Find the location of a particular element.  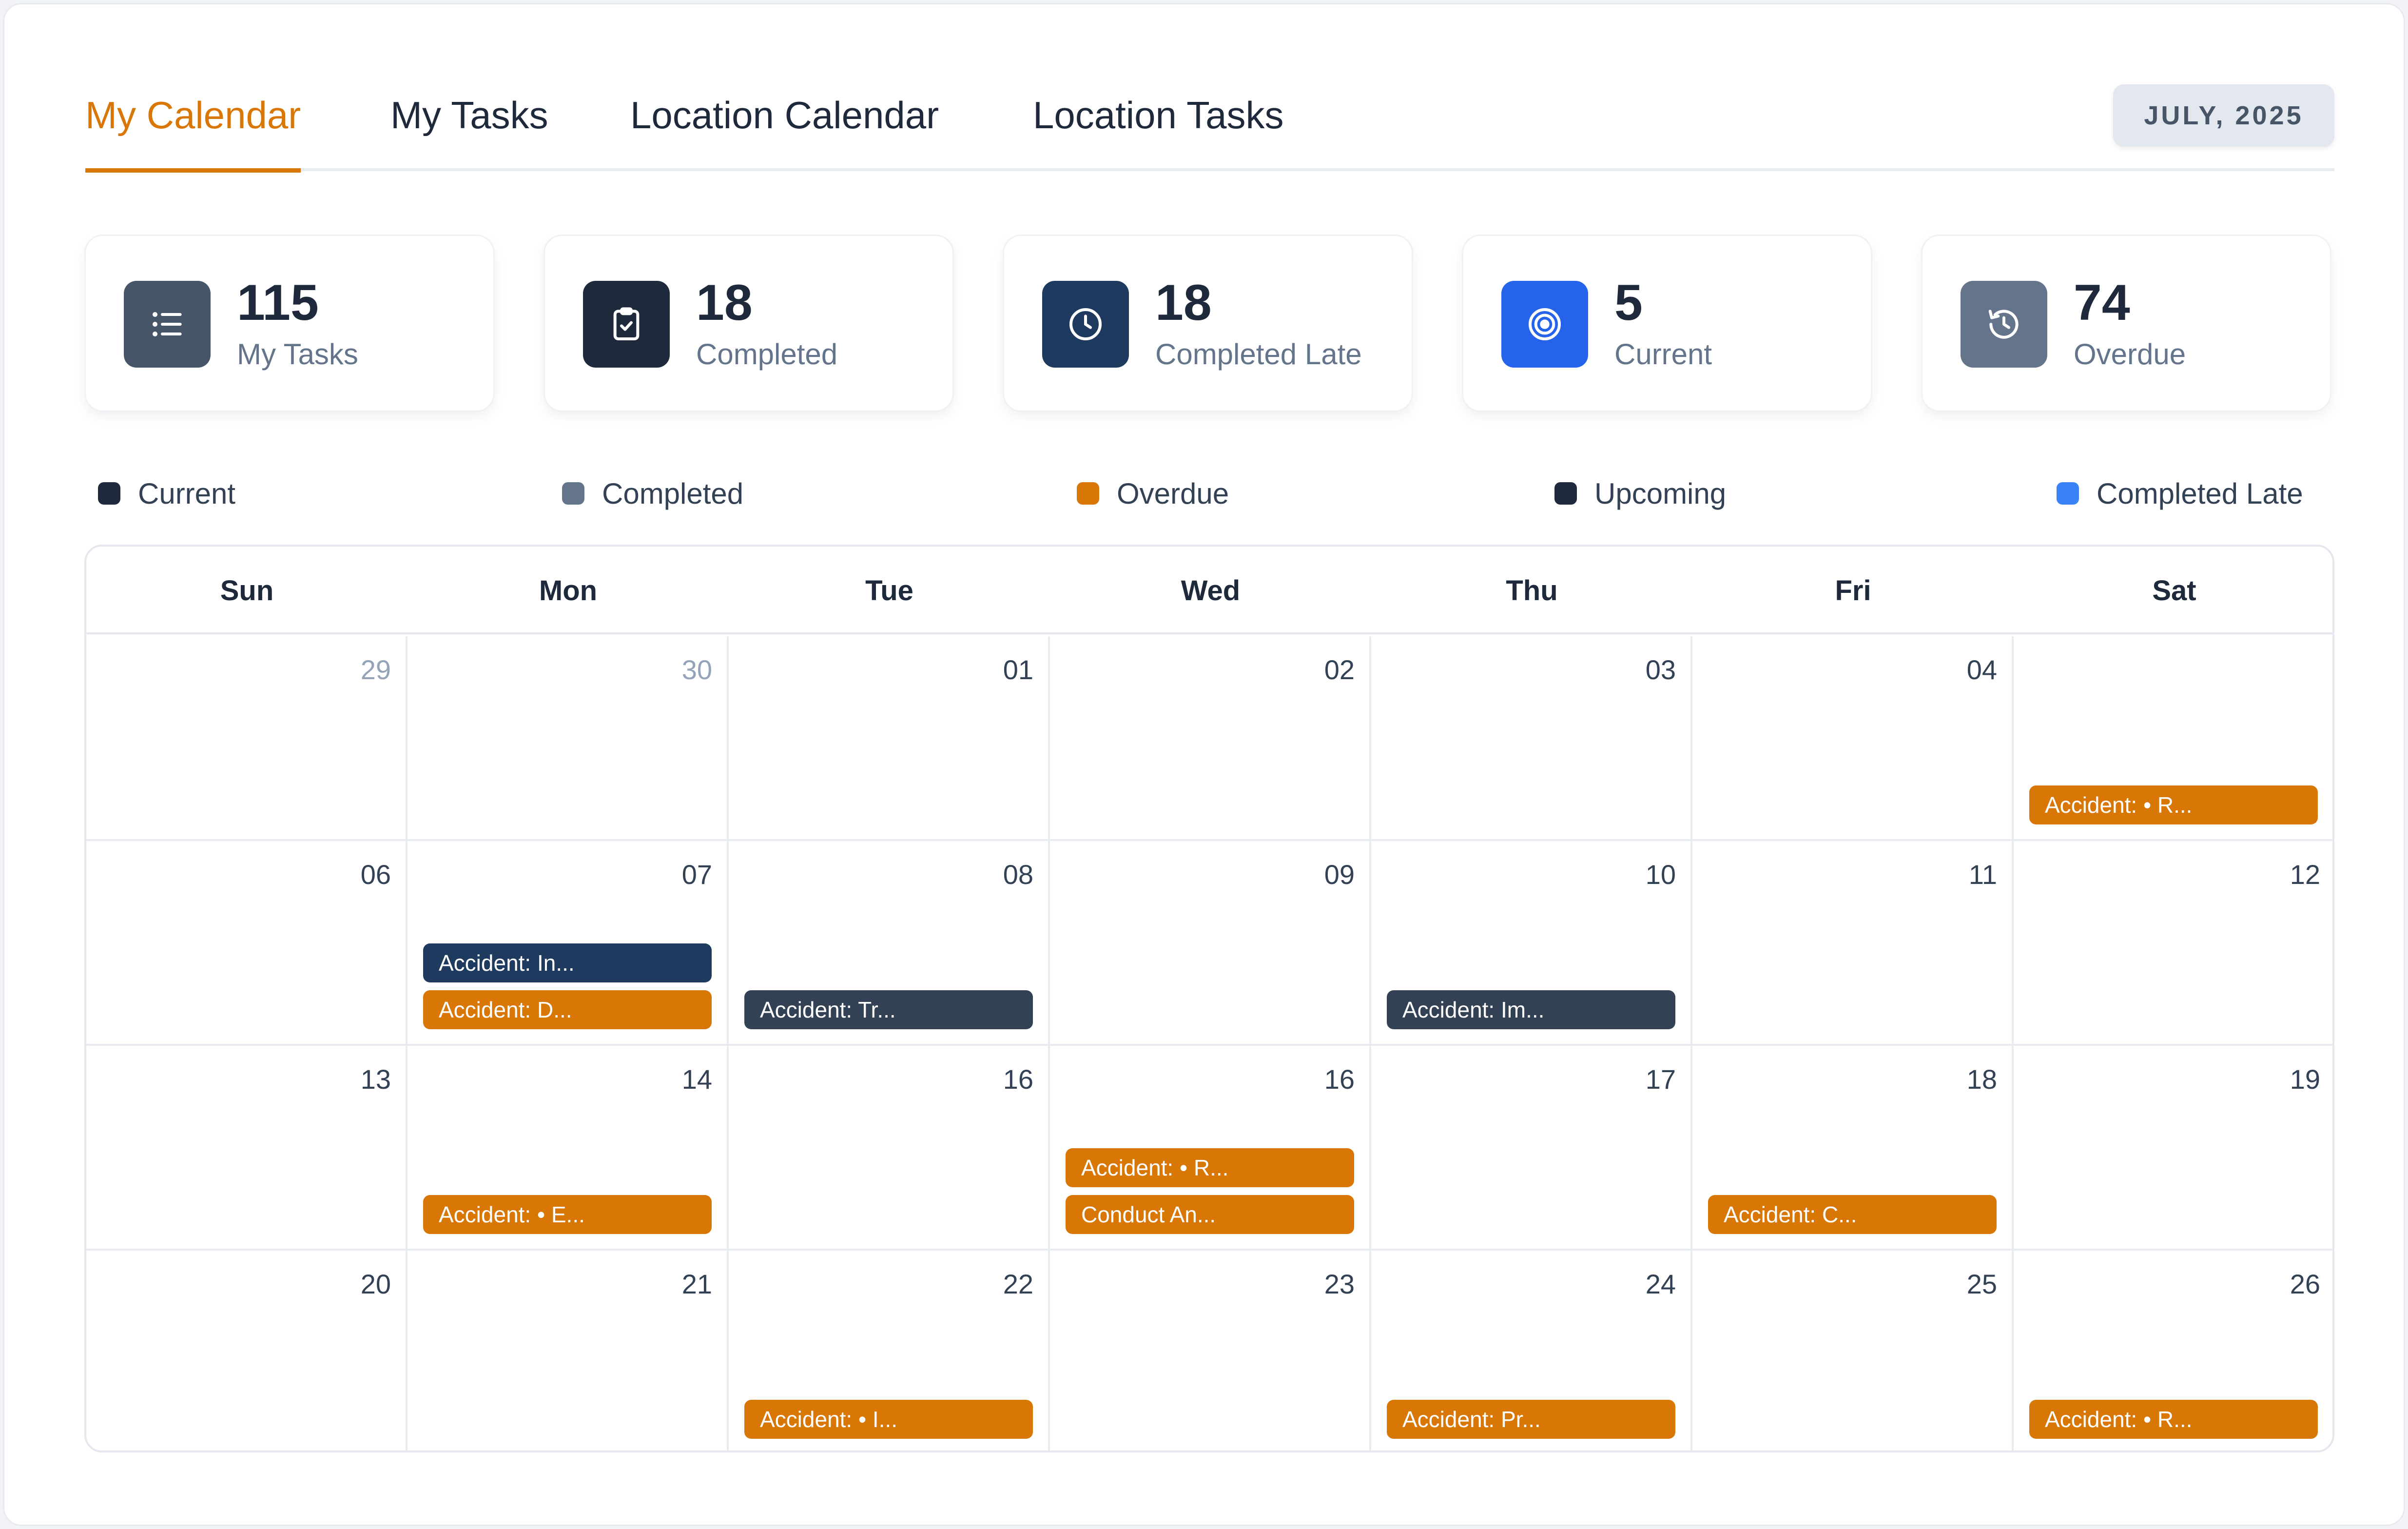

stat-value: 115 is located at coordinates (278, 302).